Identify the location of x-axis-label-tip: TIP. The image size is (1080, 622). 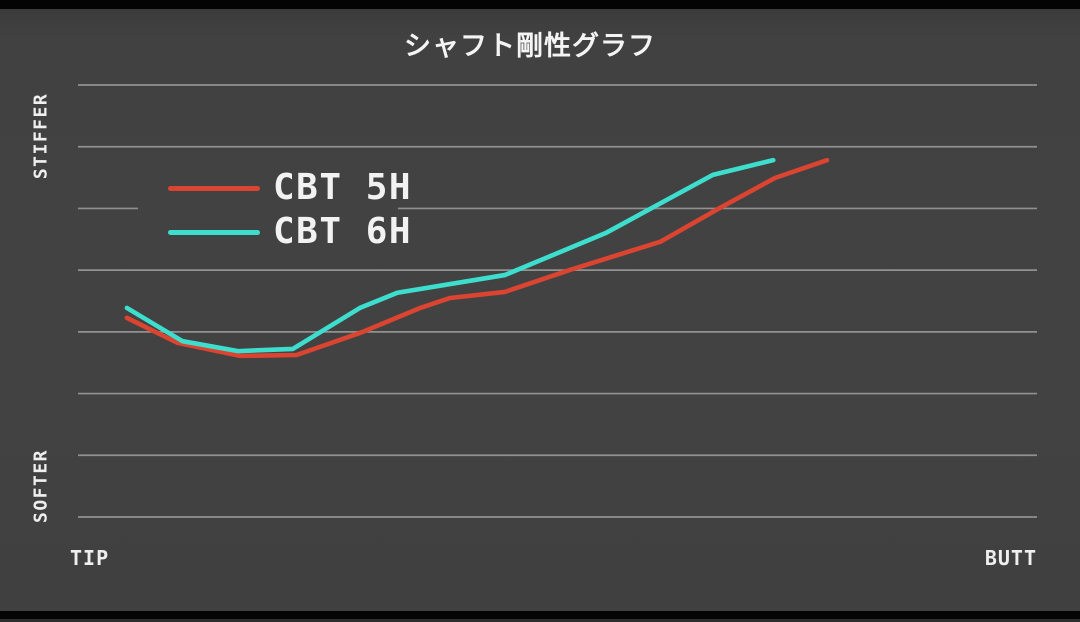
(90, 558).